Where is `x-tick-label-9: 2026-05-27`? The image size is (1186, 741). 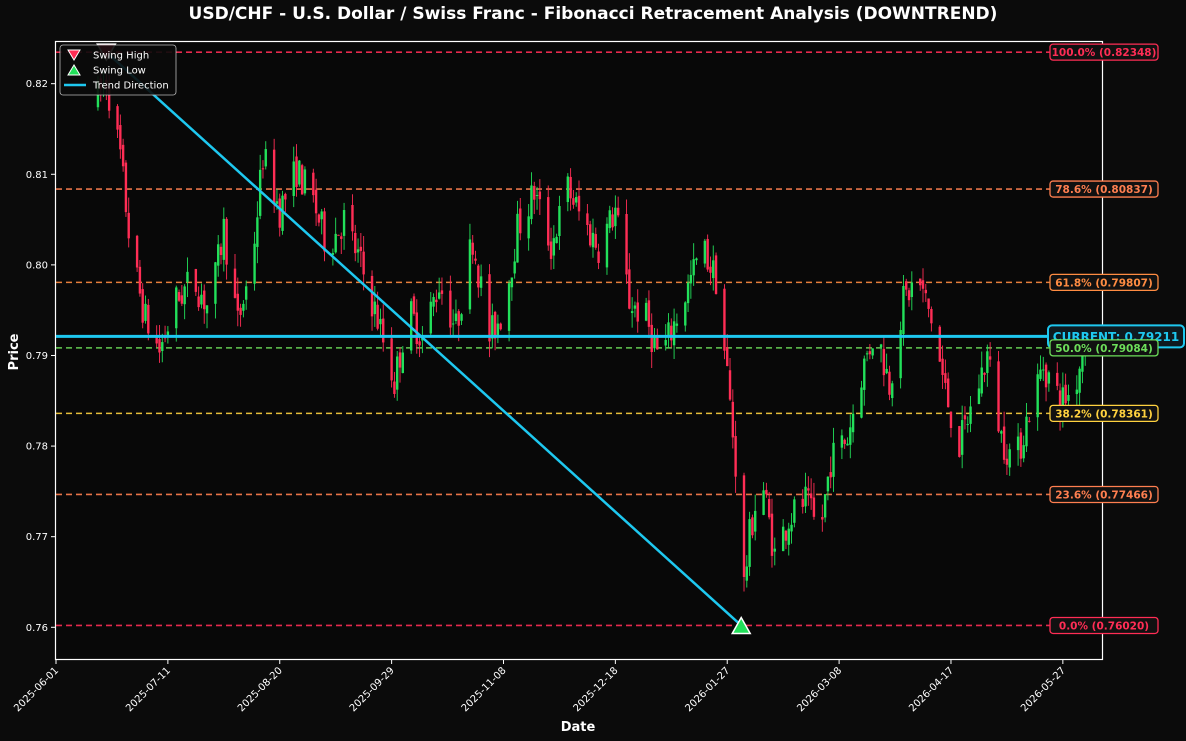 x-tick-label-9: 2026-05-27 is located at coordinates (1043, 689).